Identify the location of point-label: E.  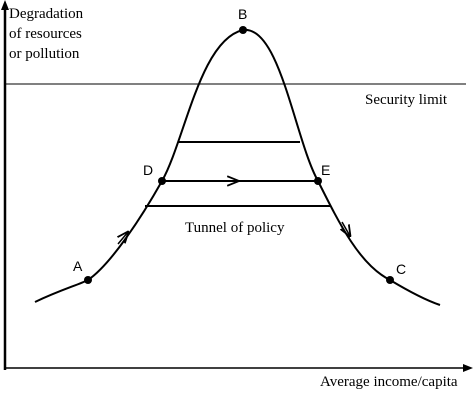
(325, 170).